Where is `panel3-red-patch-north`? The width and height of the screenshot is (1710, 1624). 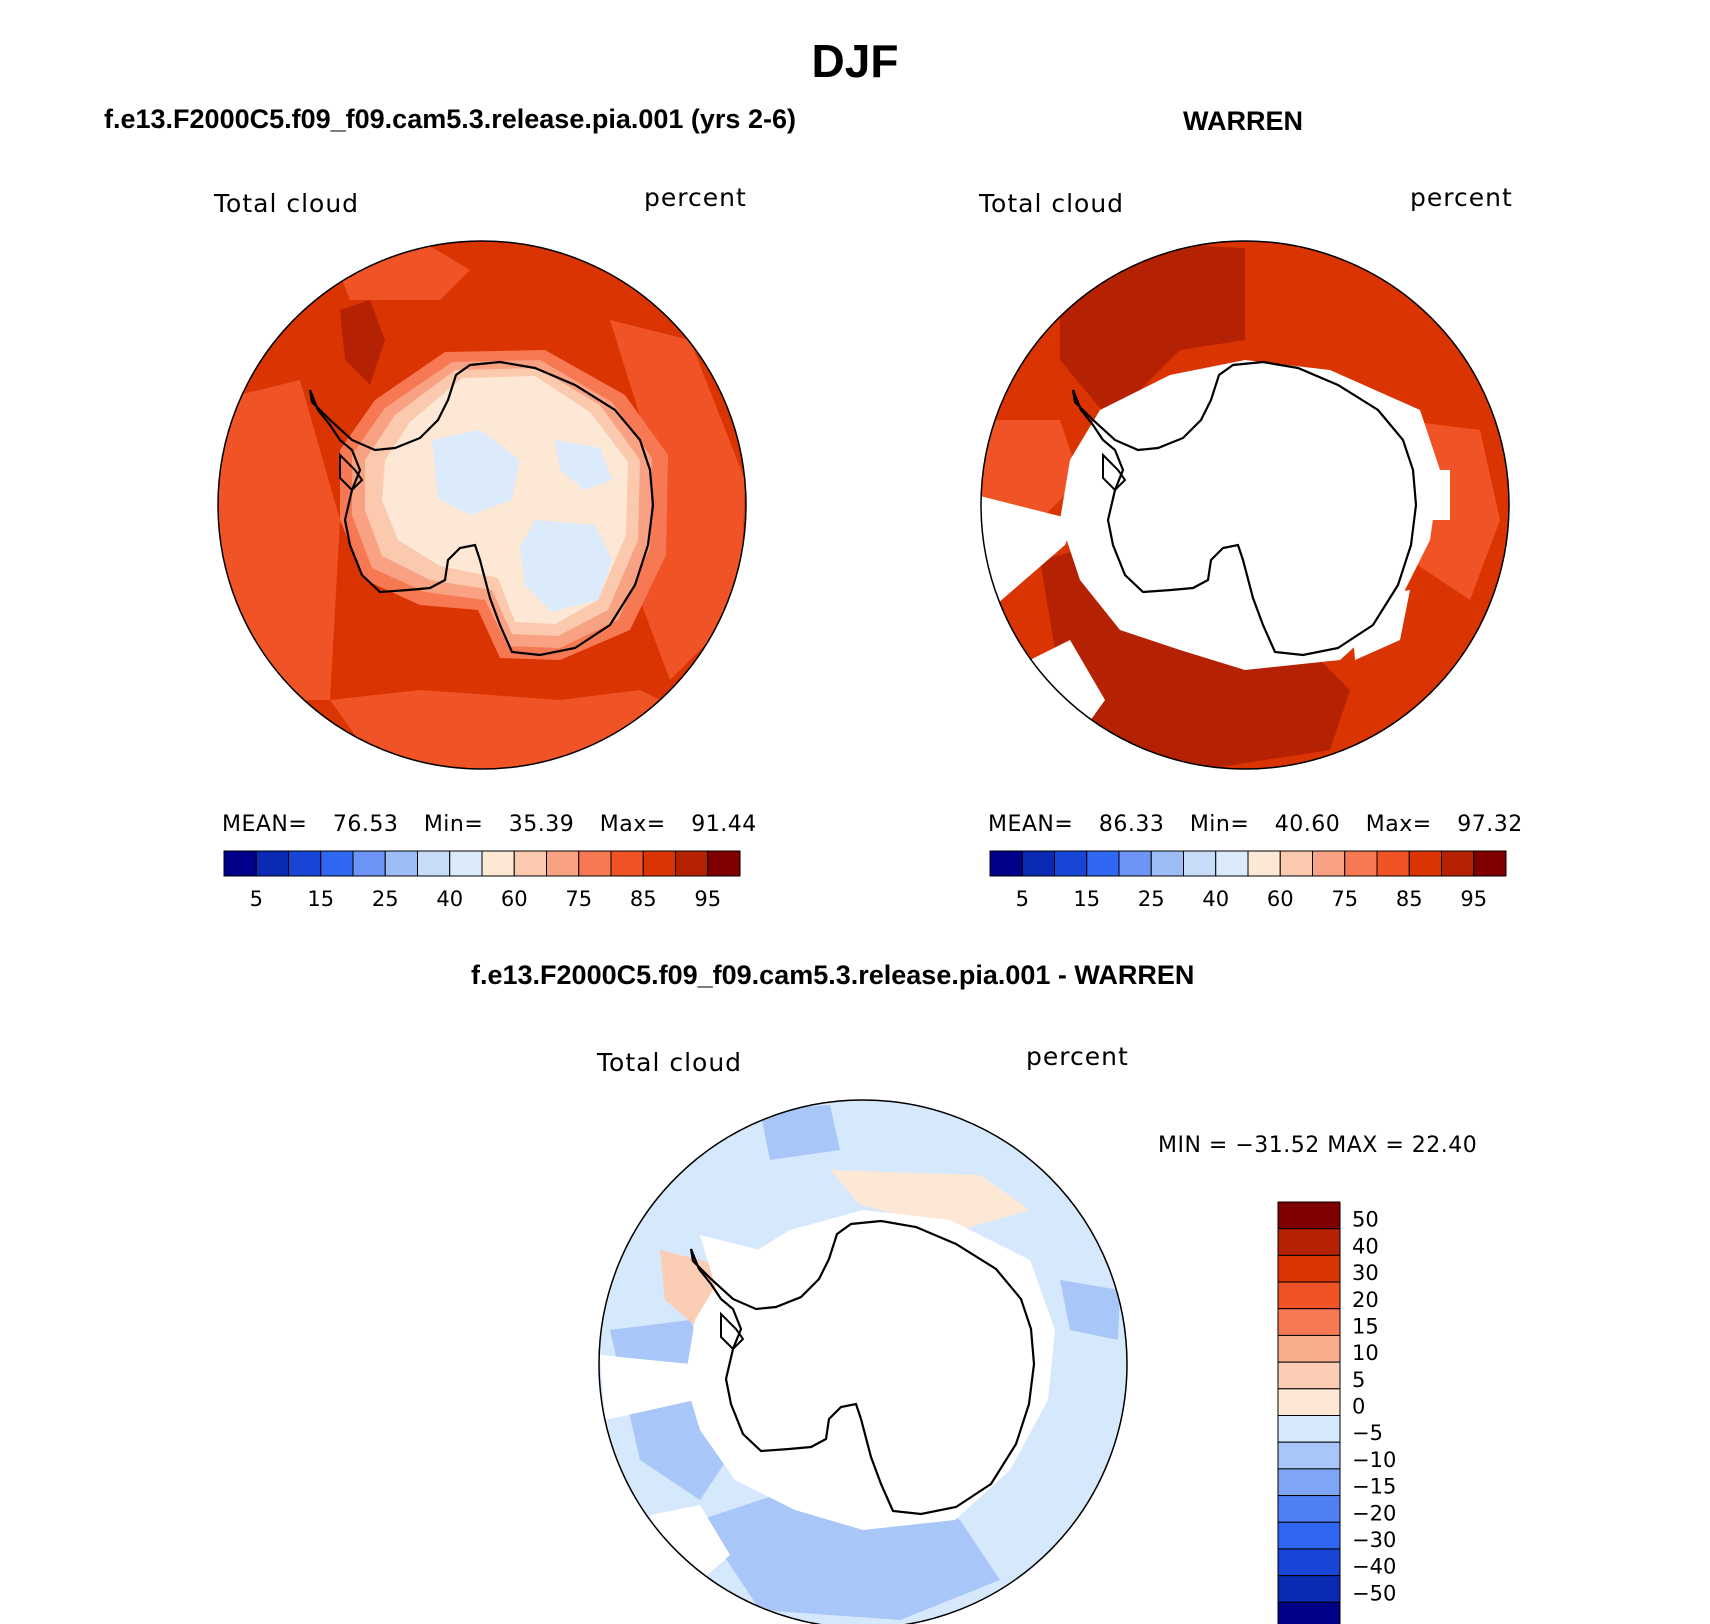 panel3-red-patch-north is located at coordinates (930, 1200).